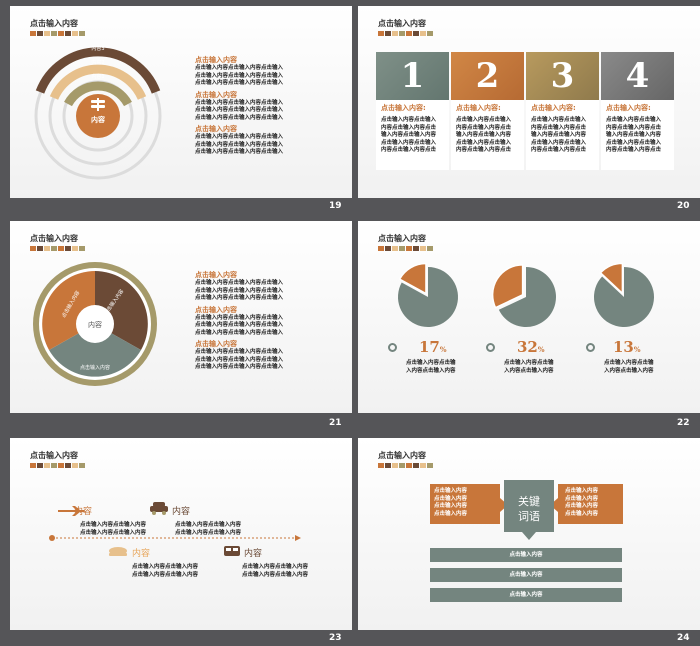  Describe the element at coordinates (175, 529) in the screenshot. I see `timeline` at that location.